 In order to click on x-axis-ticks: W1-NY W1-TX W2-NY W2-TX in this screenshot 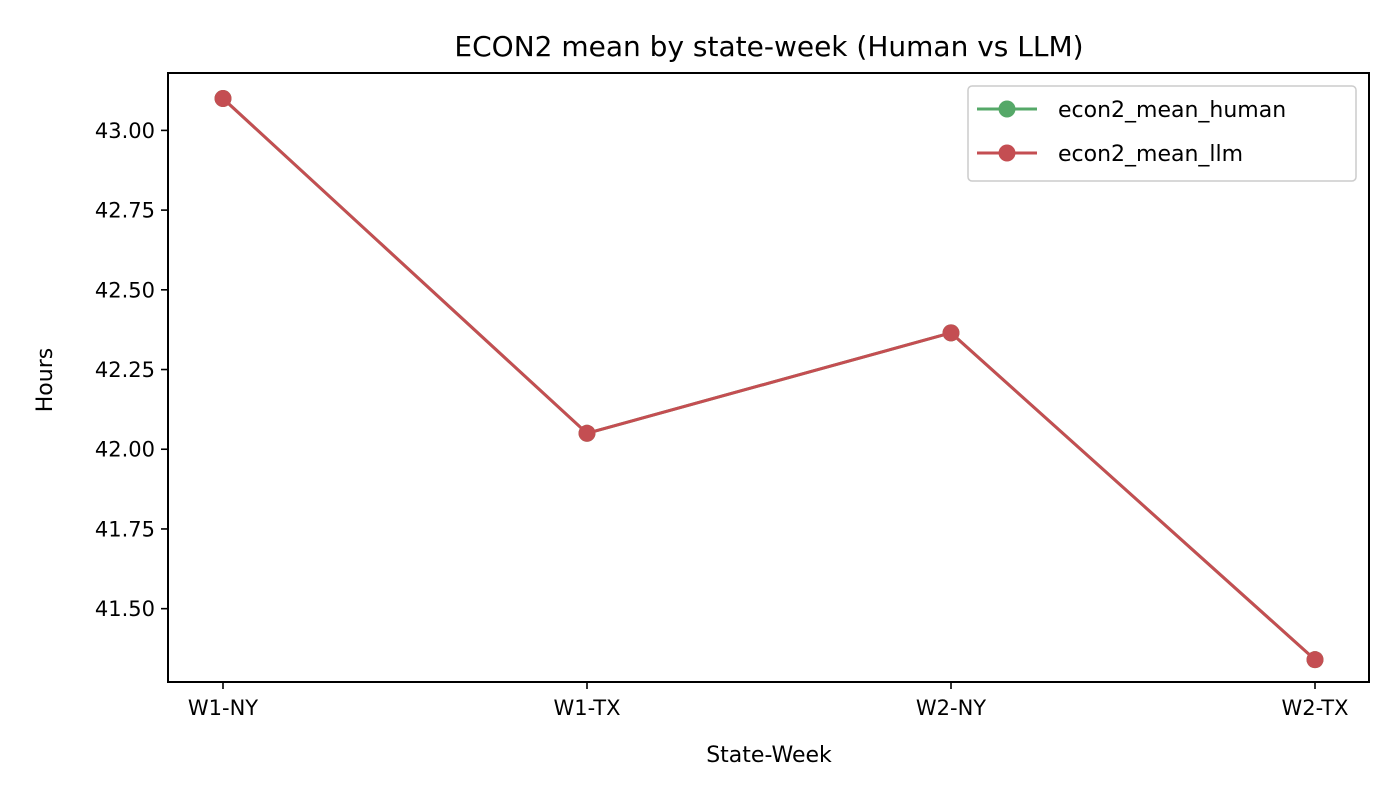, I will do `click(768, 701)`.